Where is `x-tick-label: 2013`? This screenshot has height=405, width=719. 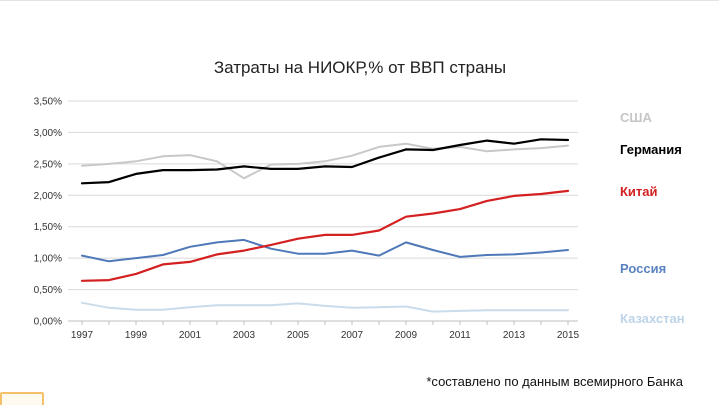 x-tick-label: 2013 is located at coordinates (514, 335).